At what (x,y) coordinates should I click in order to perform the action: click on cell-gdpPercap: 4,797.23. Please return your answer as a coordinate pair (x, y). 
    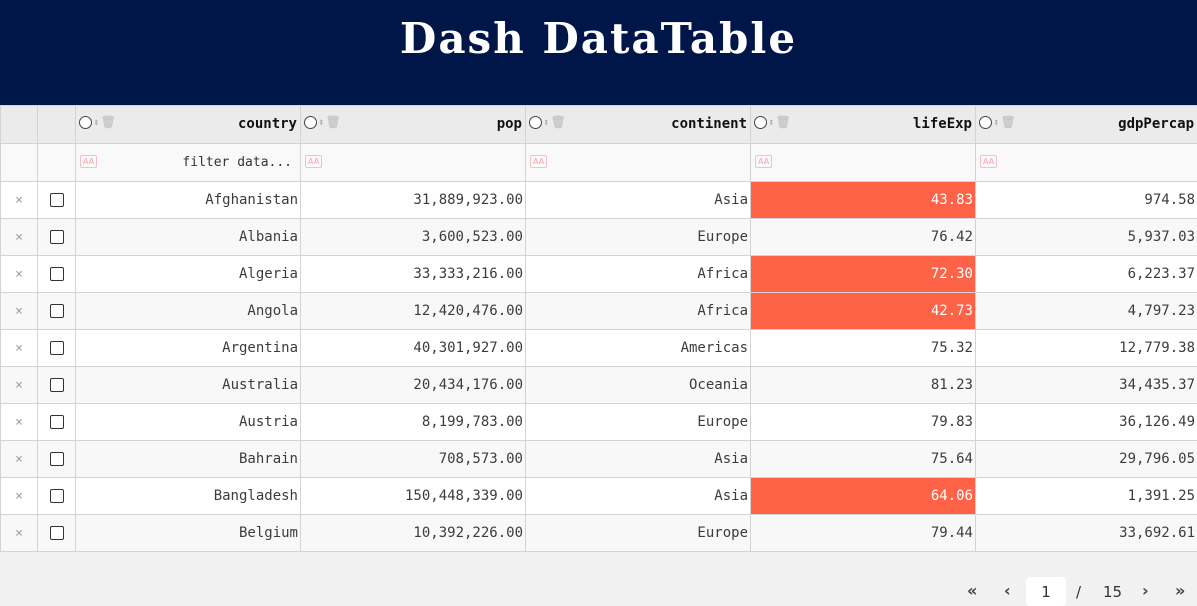
    Looking at the image, I should click on (1086, 311).